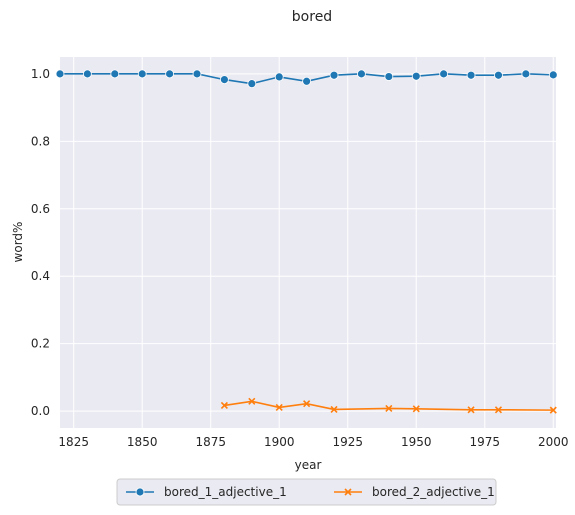 The width and height of the screenshot is (575, 515). Describe the element at coordinates (40, 344) in the screenshot. I see `y-tick-label: 0.2` at that location.